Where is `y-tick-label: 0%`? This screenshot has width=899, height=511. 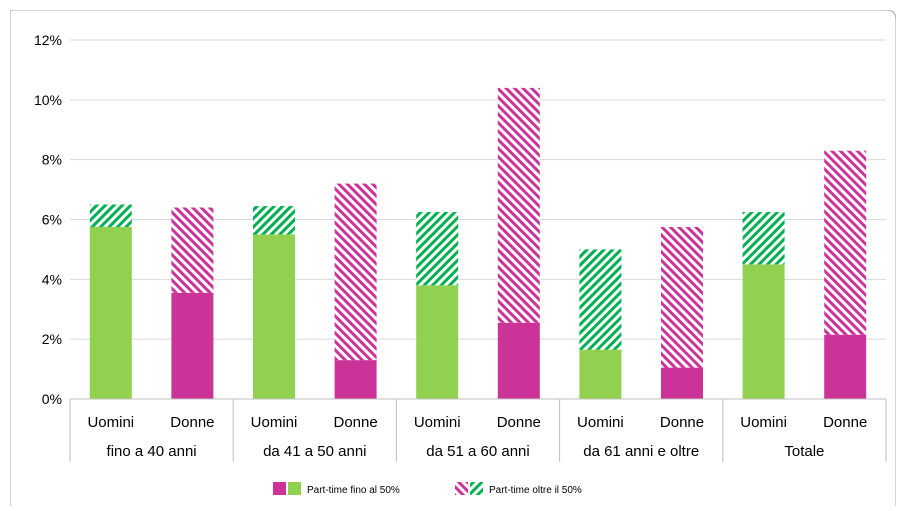
y-tick-label: 0% is located at coordinates (52, 399).